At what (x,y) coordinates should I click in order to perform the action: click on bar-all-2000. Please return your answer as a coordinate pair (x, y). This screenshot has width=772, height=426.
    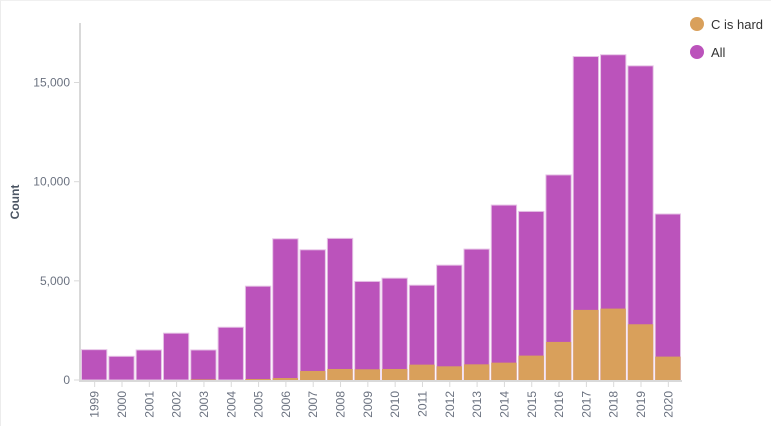
    Looking at the image, I should click on (121, 368).